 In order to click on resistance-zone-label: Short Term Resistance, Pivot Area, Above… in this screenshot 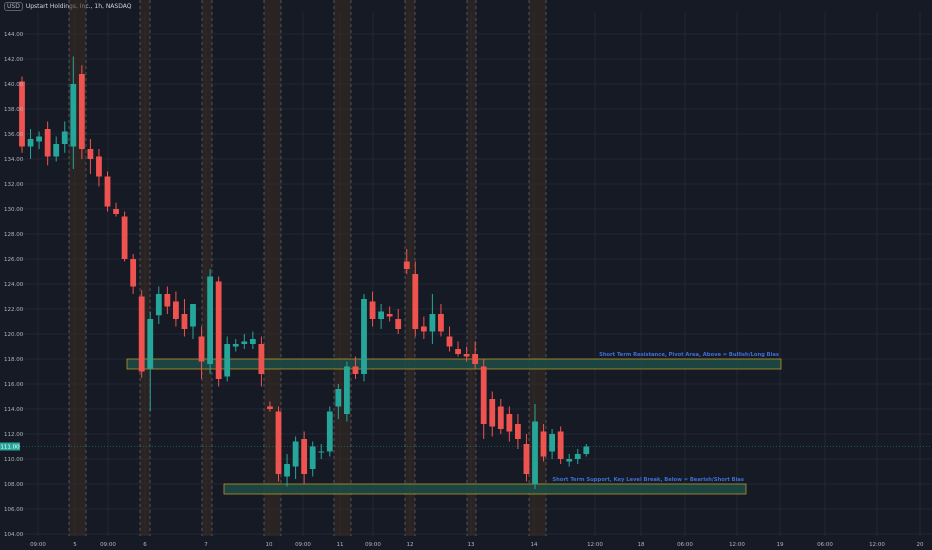, I will do `click(689, 355)`.